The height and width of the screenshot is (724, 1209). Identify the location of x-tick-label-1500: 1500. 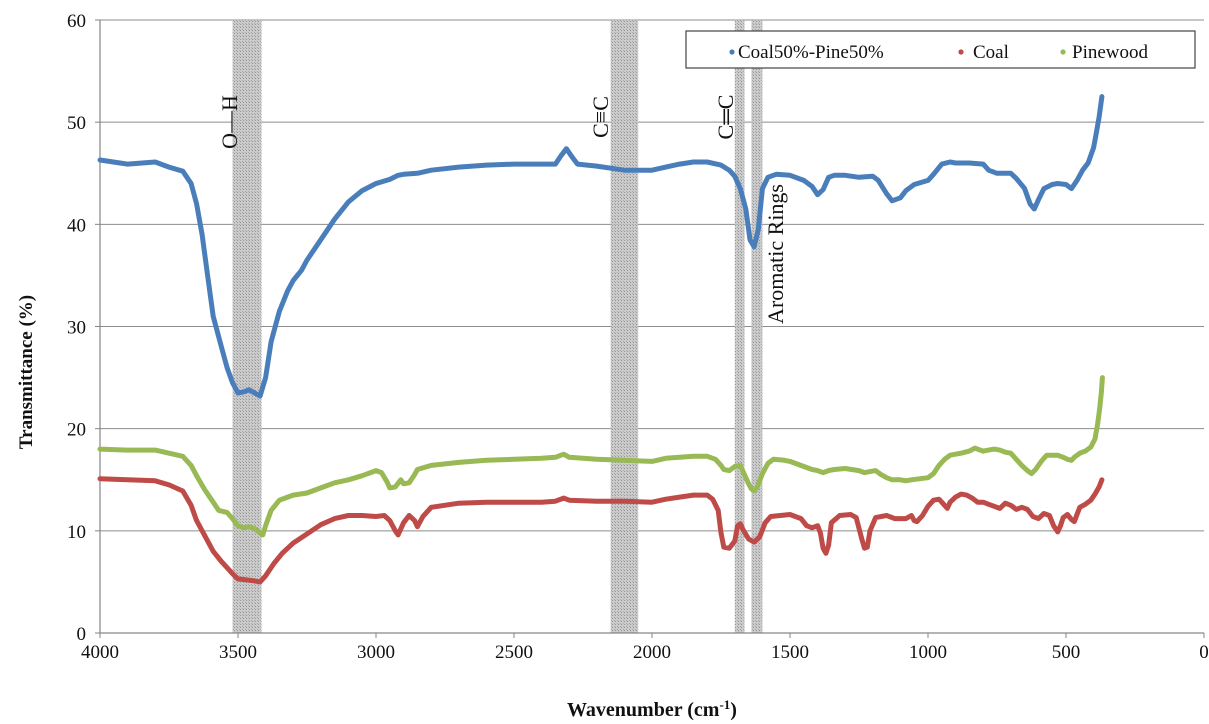
(790, 652).